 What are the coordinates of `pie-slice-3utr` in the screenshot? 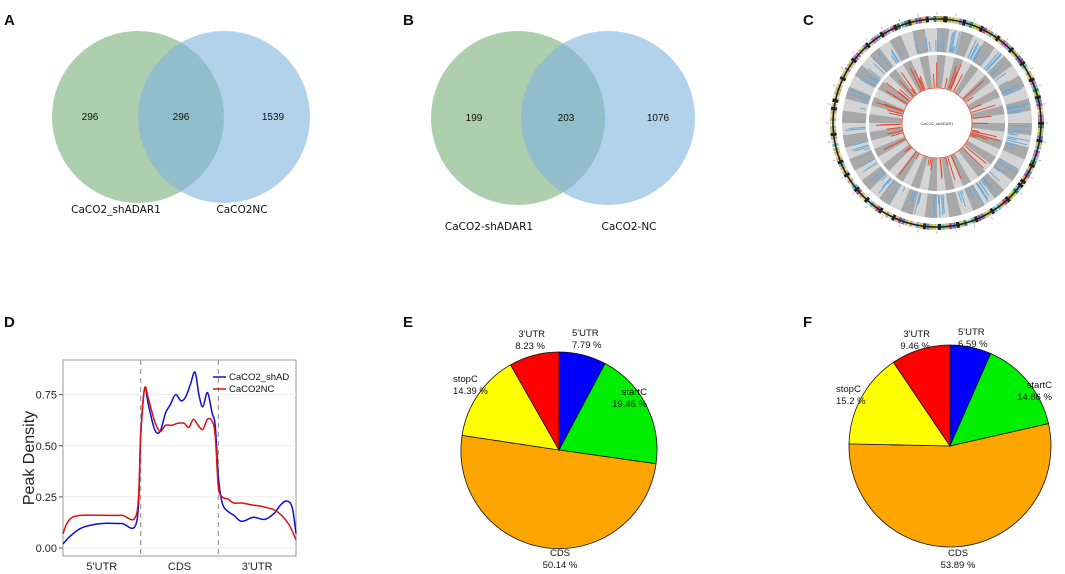 It's located at (921, 396).